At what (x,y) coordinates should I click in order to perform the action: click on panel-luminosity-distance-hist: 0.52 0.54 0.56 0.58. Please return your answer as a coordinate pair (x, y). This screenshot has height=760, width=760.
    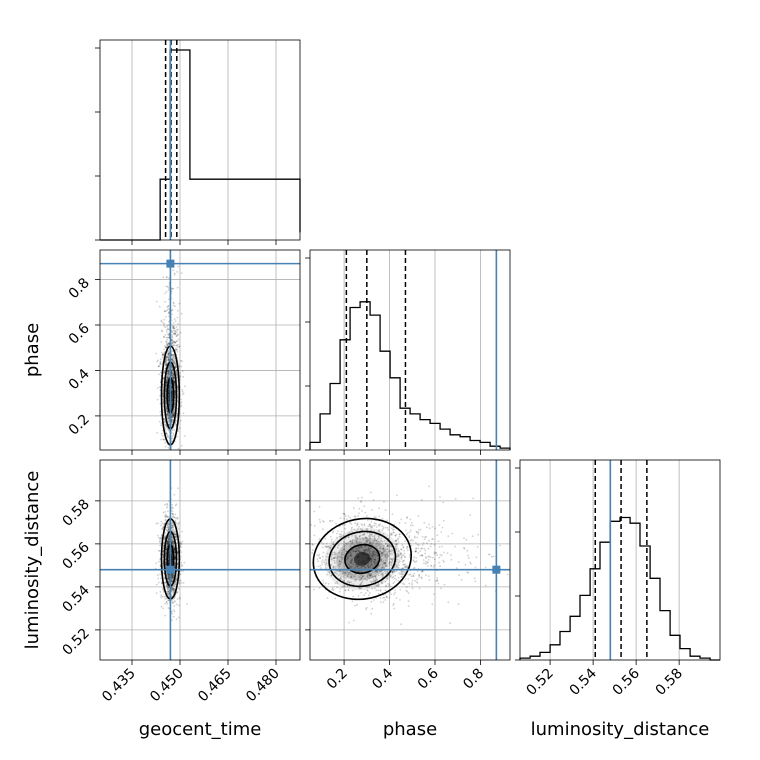
    Looking at the image, I should click on (618, 579).